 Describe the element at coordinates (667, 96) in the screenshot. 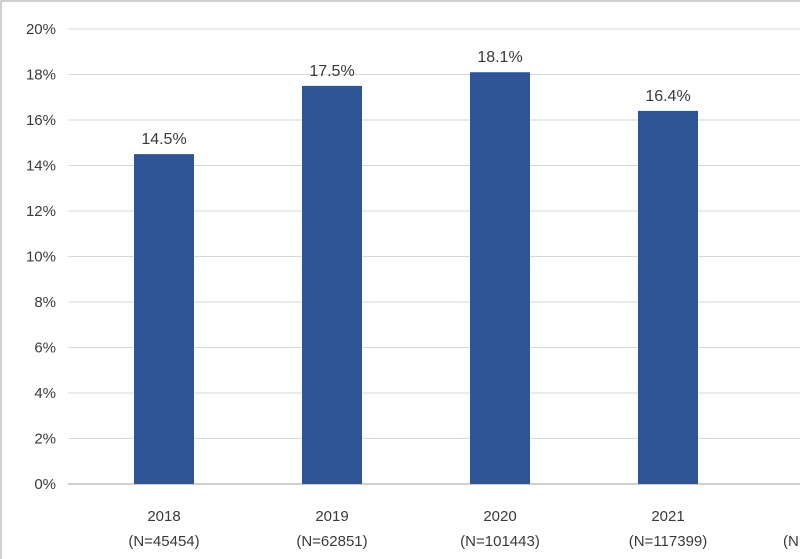

I see `data-label: 16.4%` at that location.